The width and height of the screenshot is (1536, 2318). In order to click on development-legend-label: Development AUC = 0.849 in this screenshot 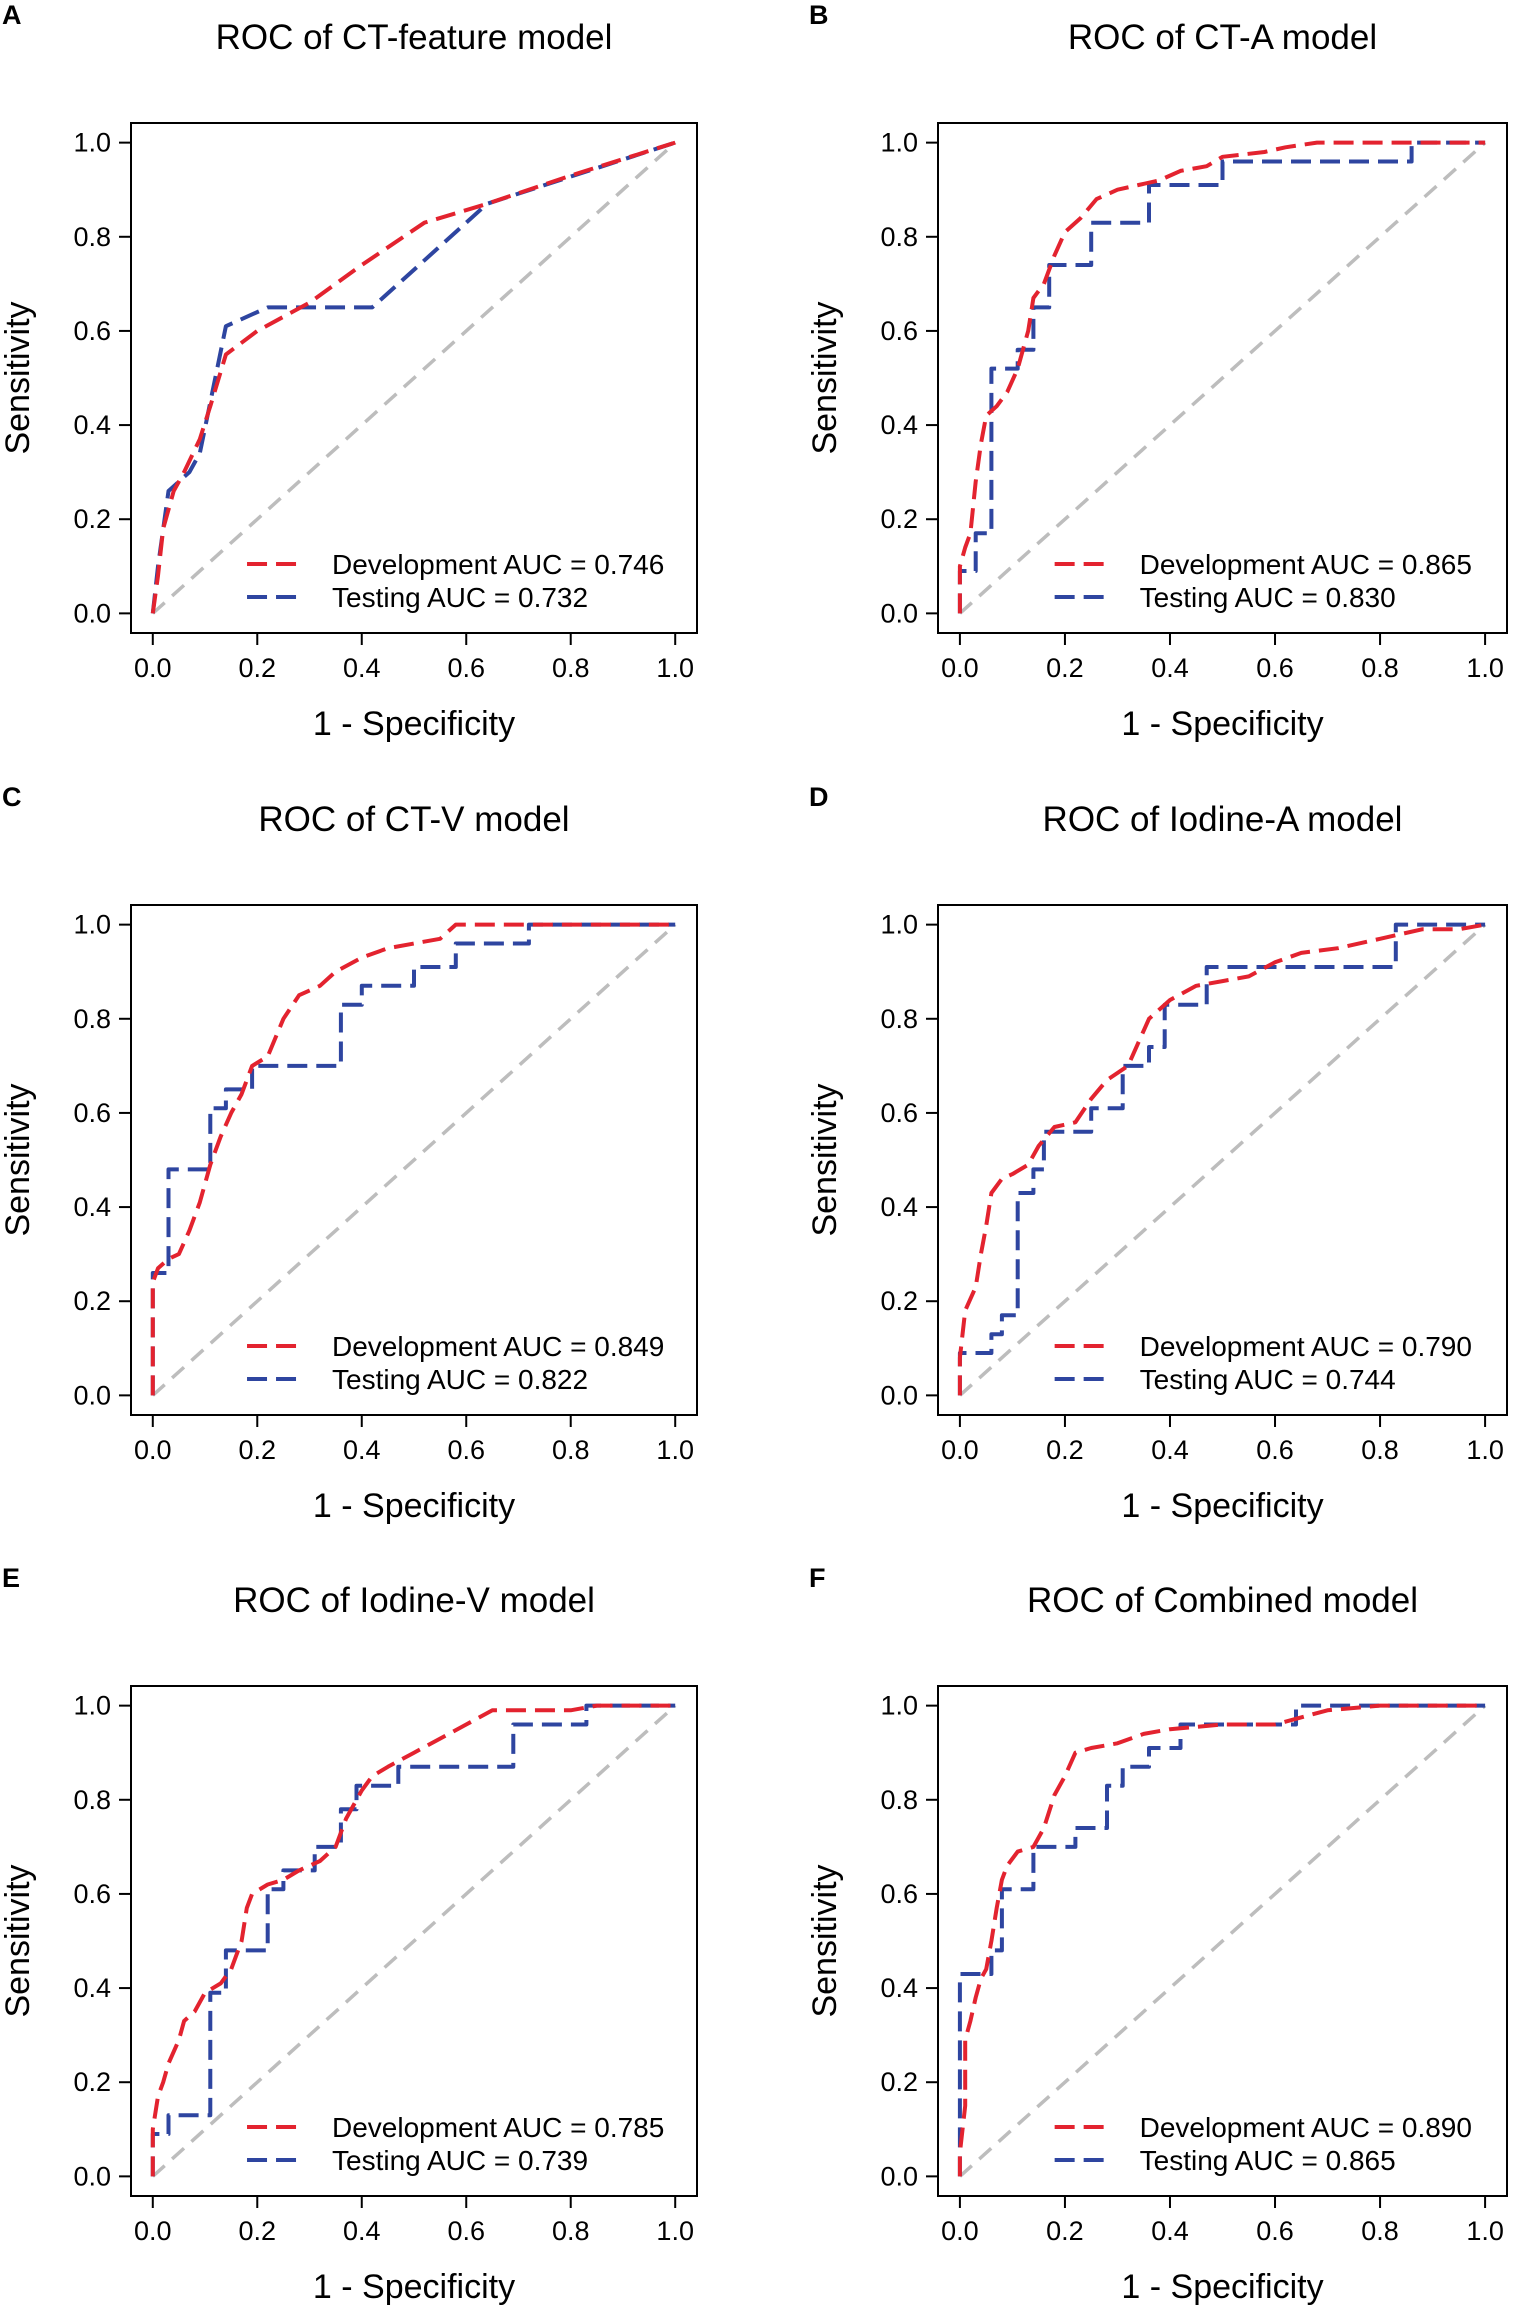, I will do `click(498, 1346)`.